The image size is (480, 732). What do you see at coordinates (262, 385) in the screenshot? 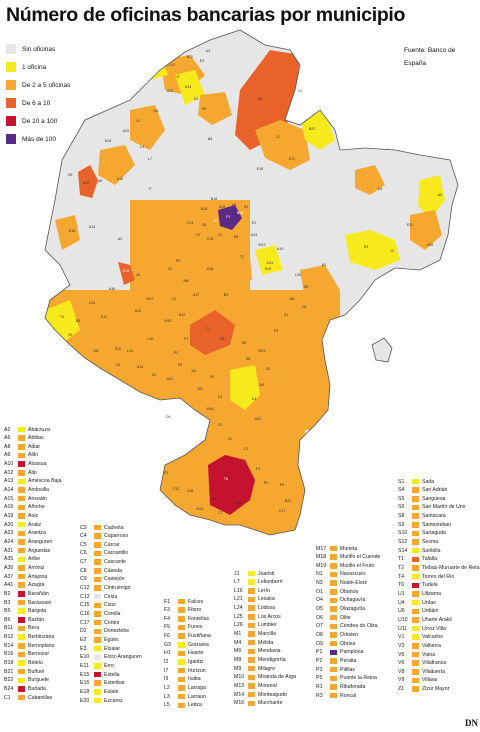
I see `municipality-code-label: M4` at bounding box center [262, 385].